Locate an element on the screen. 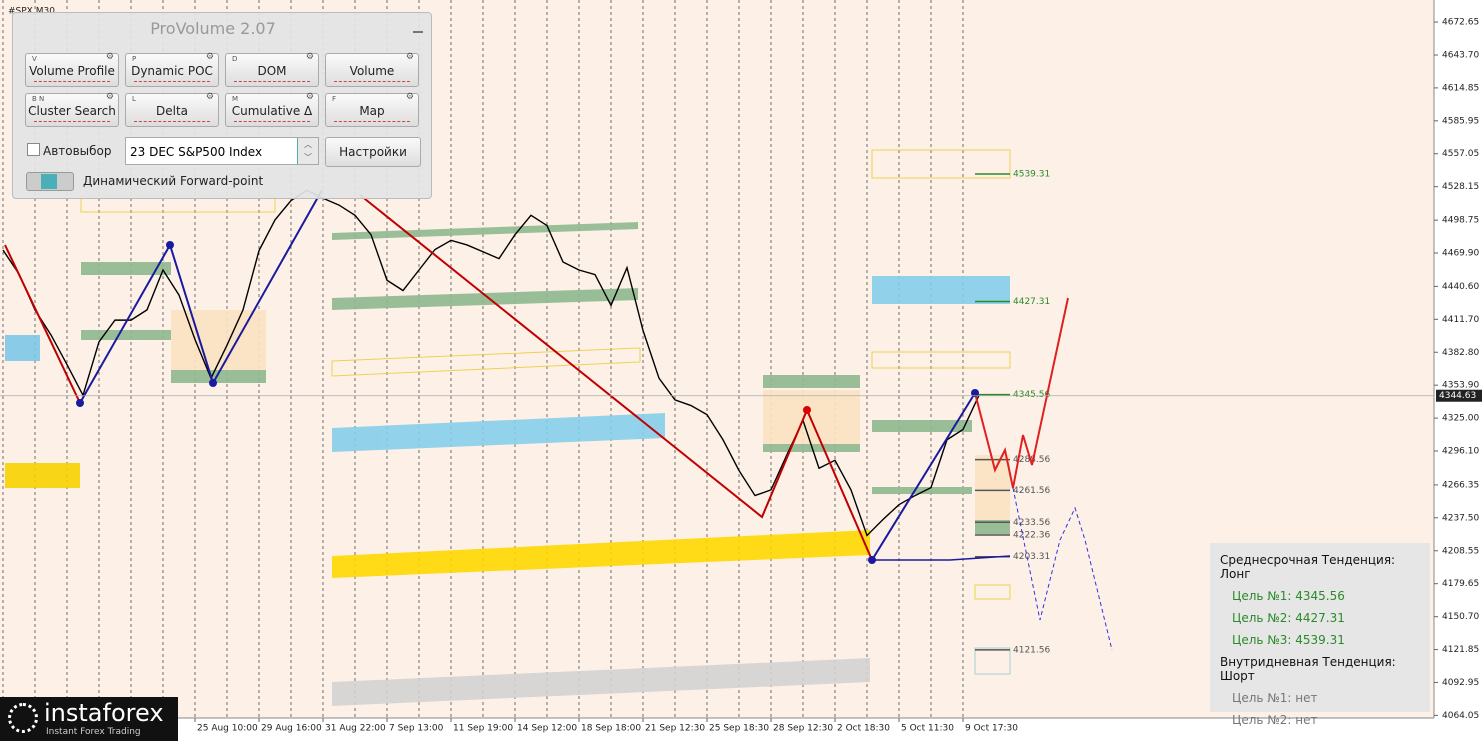 The height and width of the screenshot is (741, 1484). tool-button: D ⚙ DOM is located at coordinates (272, 69).